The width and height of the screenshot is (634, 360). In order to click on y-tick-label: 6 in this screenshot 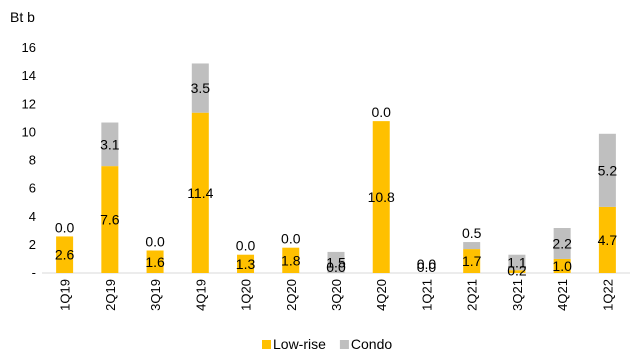, I will do `click(32, 188)`.